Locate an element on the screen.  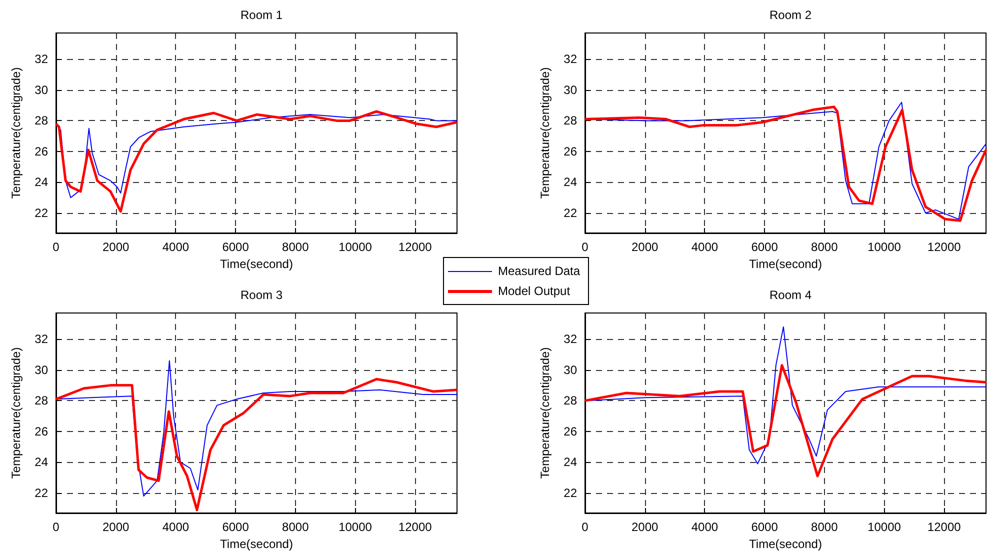
chart-title: Room 1 is located at coordinates (261, 15).